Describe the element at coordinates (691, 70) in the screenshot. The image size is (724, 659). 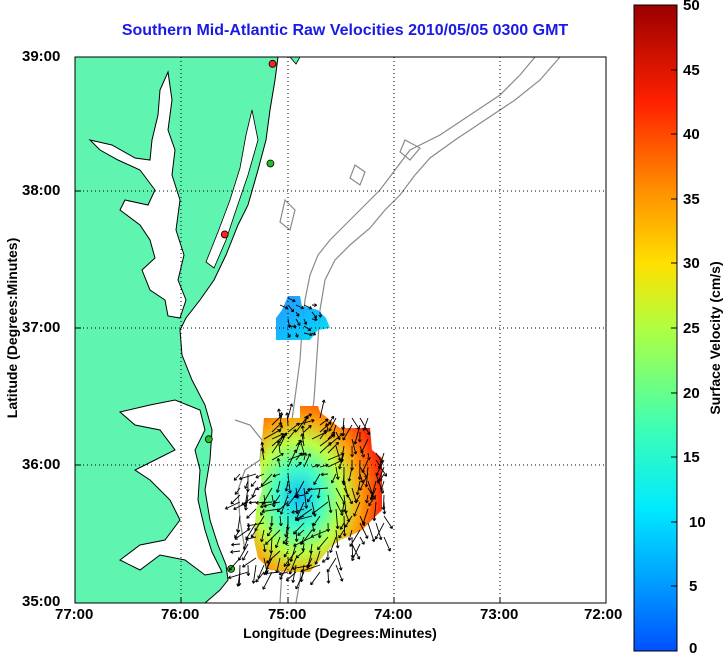
I see `colorbar-tick-label: 45` at that location.